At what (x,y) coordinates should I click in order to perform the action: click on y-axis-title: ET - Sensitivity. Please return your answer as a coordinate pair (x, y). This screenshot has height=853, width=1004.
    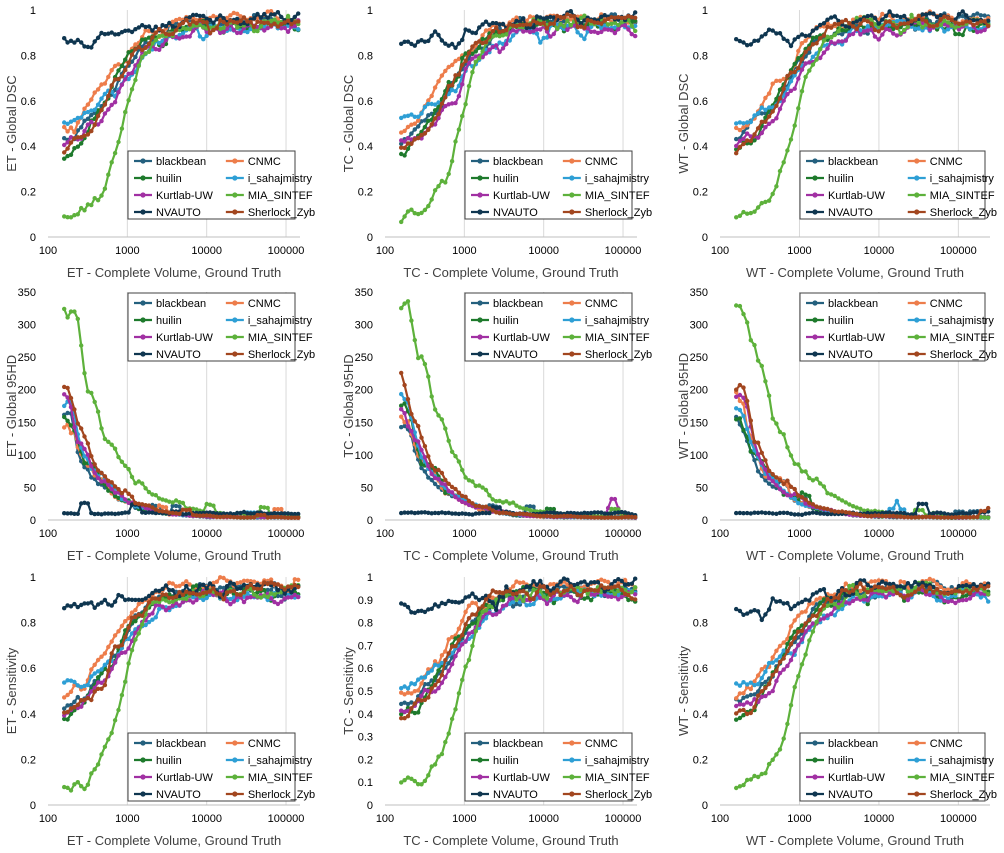
    Looking at the image, I should click on (11, 690).